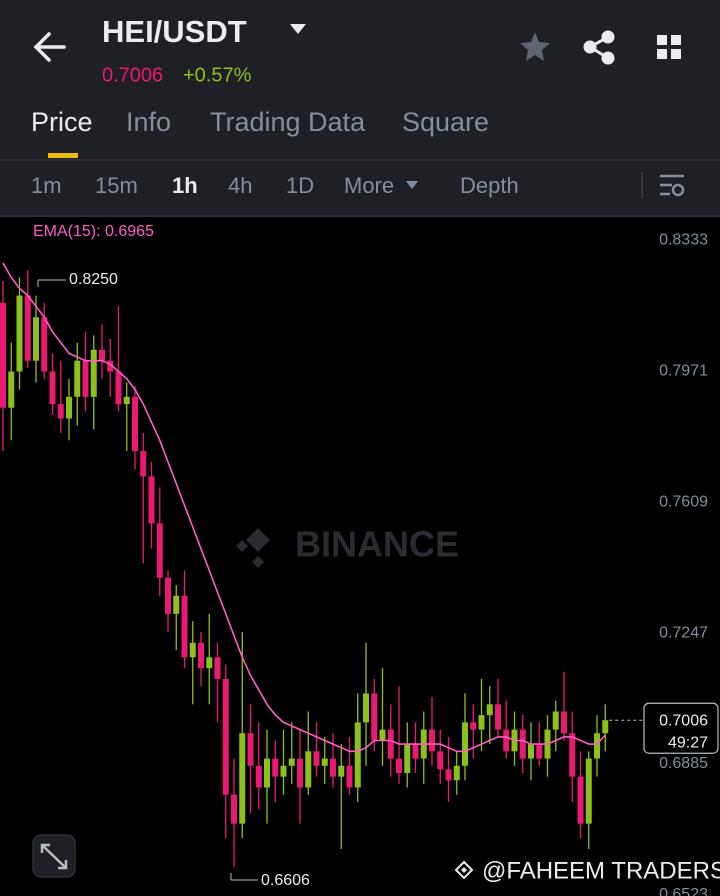 The height and width of the screenshot is (896, 720). Describe the element at coordinates (116, 185) in the screenshot. I see `interval: 15m` at that location.